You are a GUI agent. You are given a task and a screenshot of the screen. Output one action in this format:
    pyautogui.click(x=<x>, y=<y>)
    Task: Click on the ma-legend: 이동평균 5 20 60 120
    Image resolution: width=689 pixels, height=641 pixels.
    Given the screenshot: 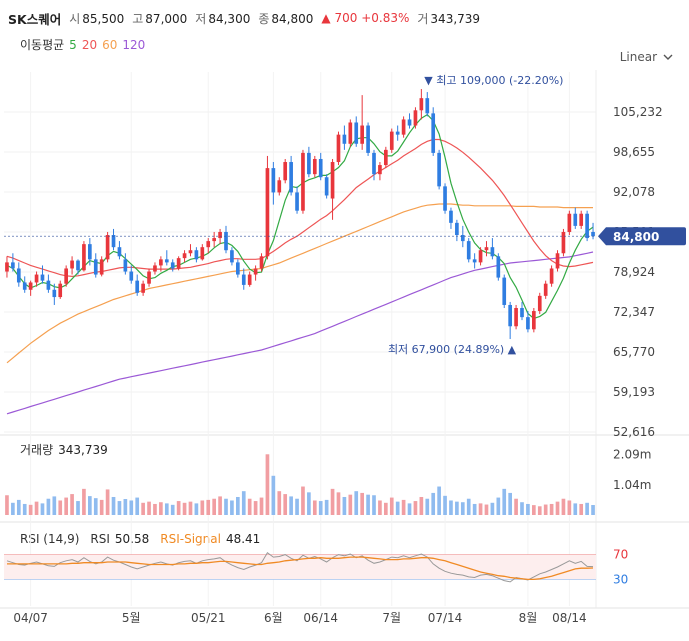 What is the action you would take?
    pyautogui.click(x=82, y=44)
    